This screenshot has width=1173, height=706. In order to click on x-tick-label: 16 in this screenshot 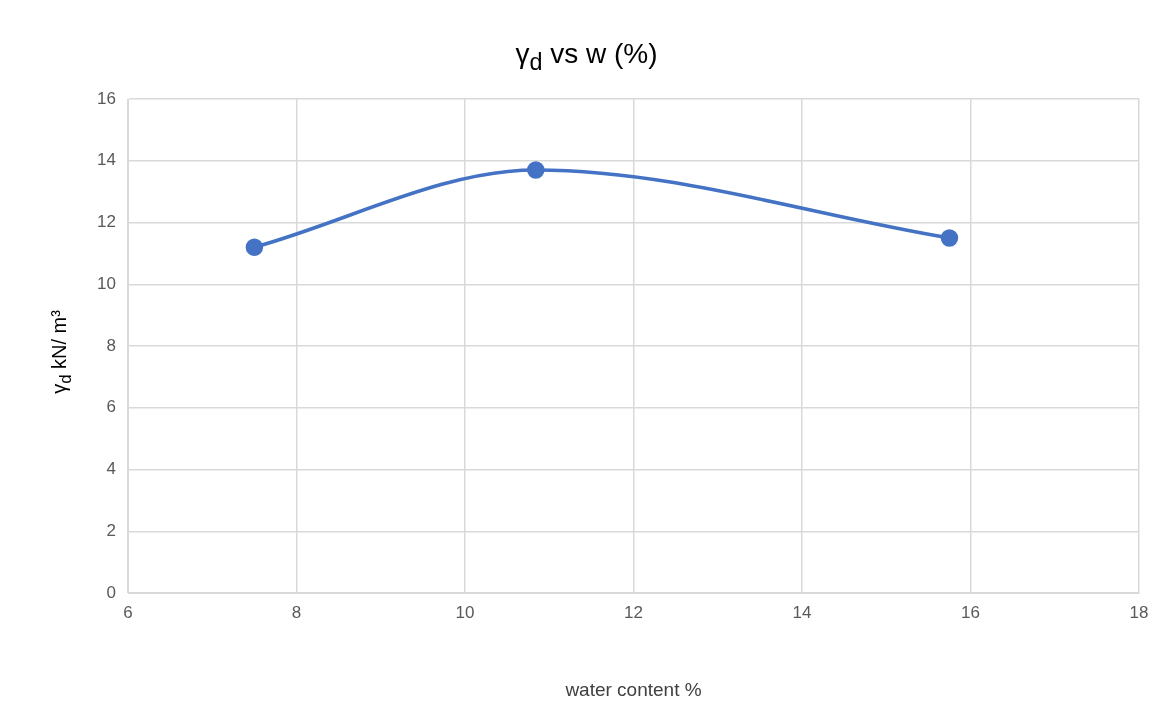, I will do `click(970, 612)`.